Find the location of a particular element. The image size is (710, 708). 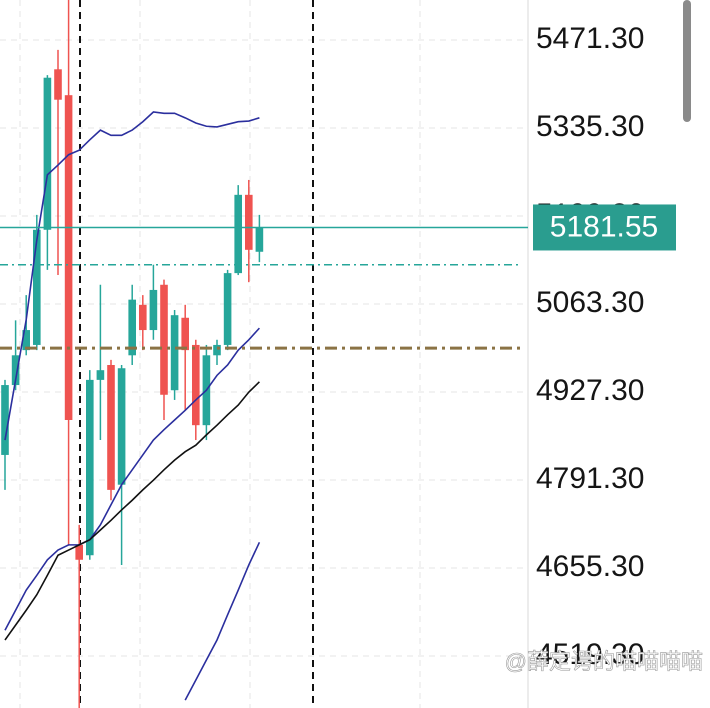

y-tick-label: 4519.30 is located at coordinates (590, 654).